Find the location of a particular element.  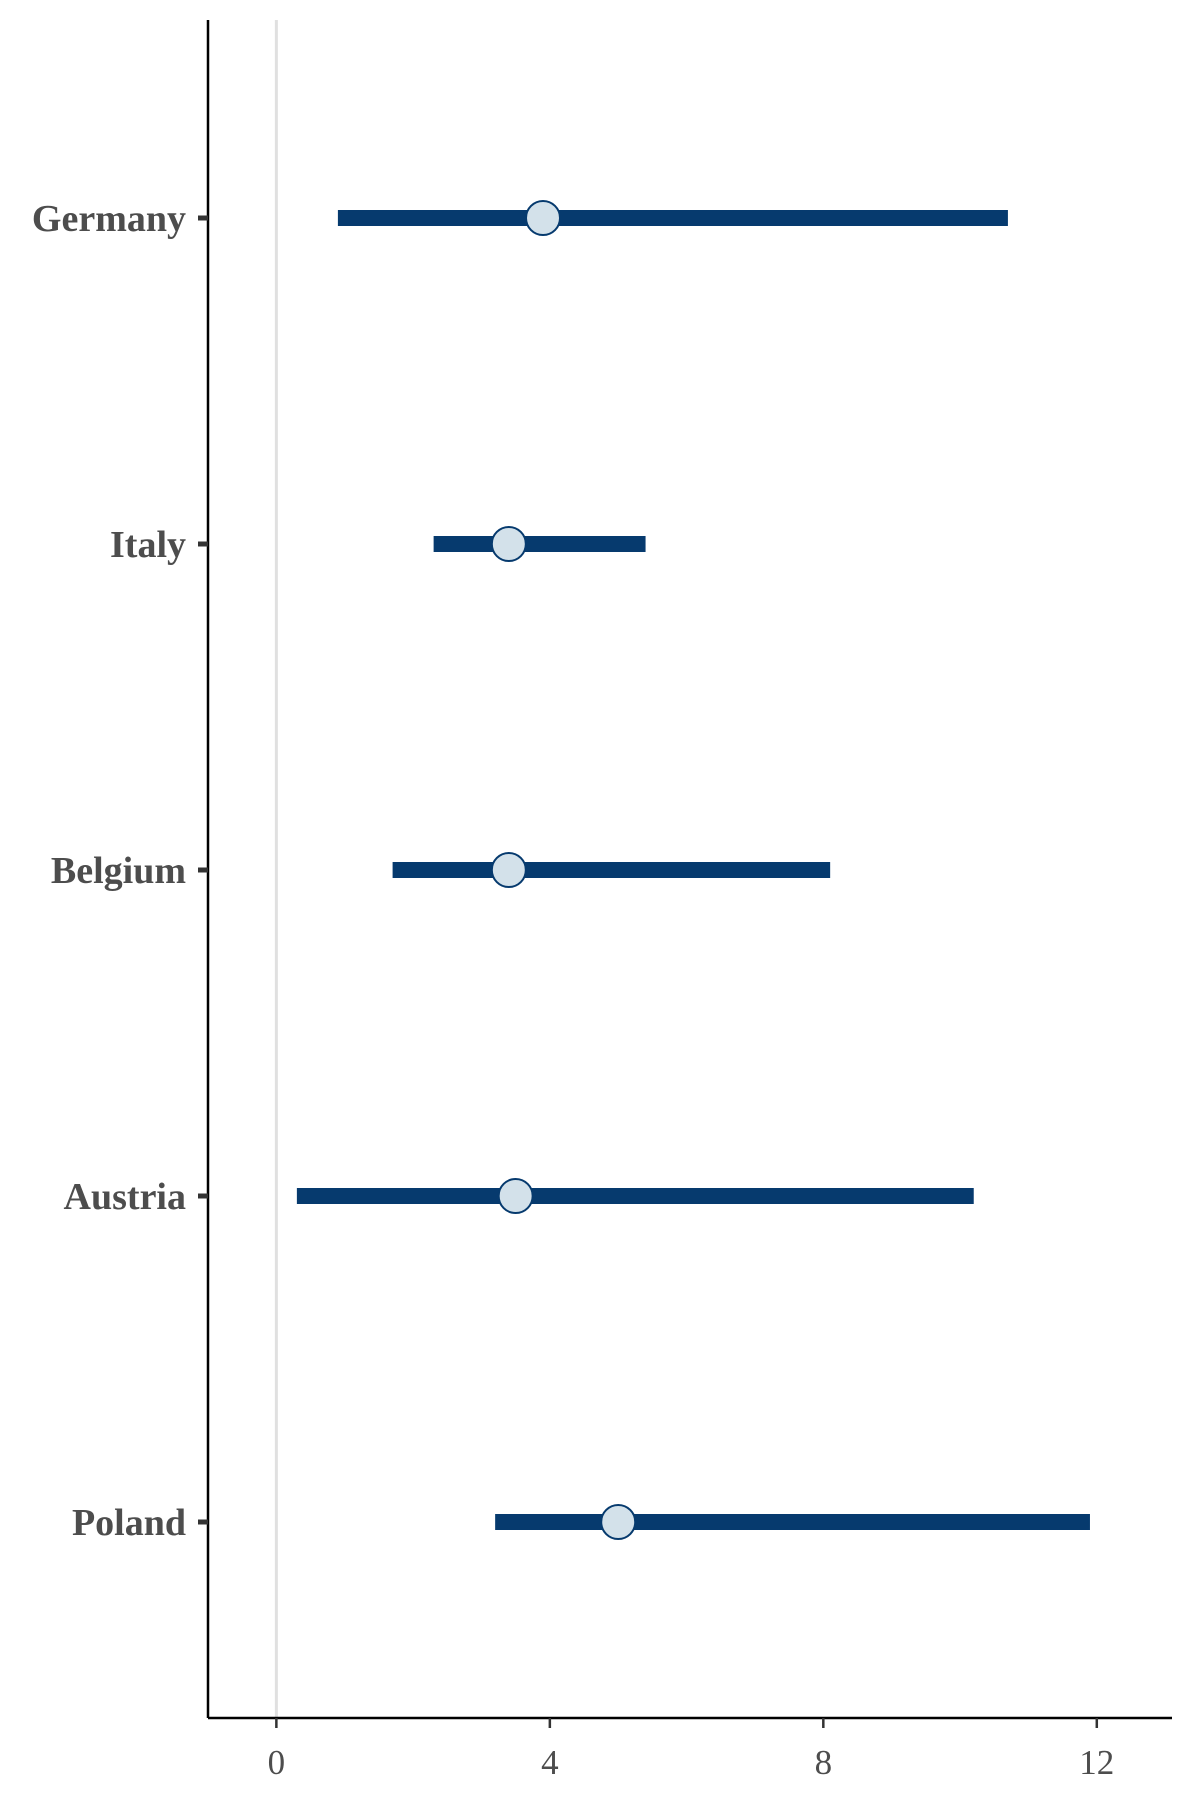

point-estimate-austria is located at coordinates (515, 1196).